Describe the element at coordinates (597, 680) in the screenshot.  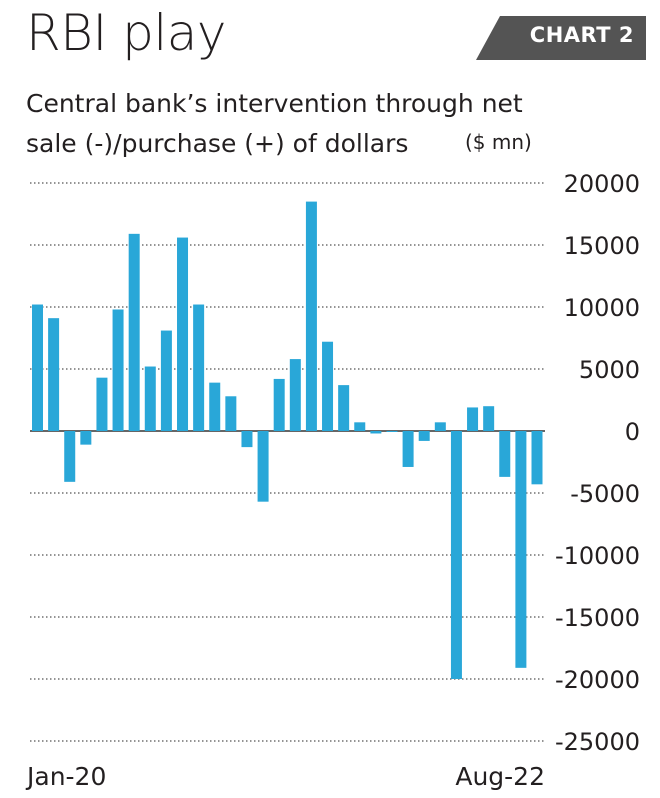
I see `y-tick-label: -20000` at that location.